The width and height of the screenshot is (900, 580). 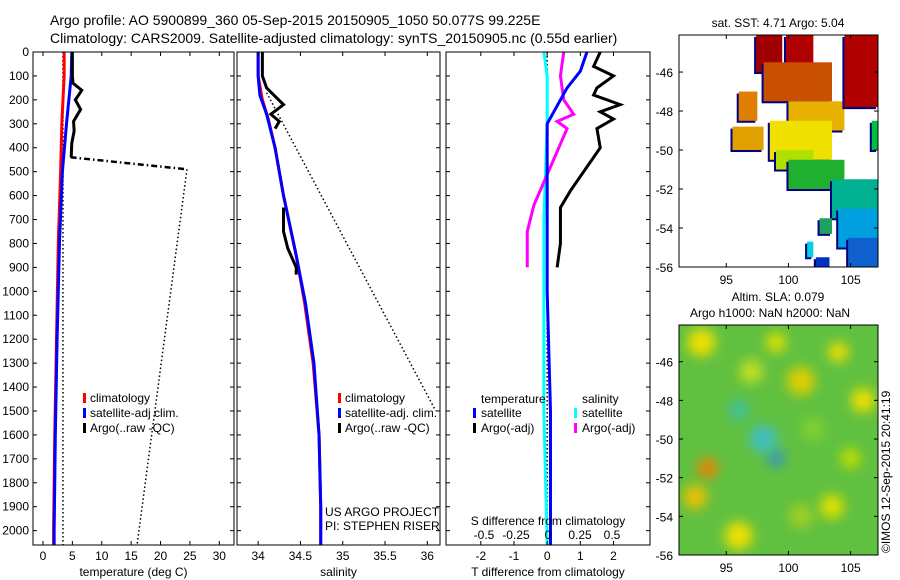 I want to click on series-argo-raw-dotted, so click(x=351, y=252).